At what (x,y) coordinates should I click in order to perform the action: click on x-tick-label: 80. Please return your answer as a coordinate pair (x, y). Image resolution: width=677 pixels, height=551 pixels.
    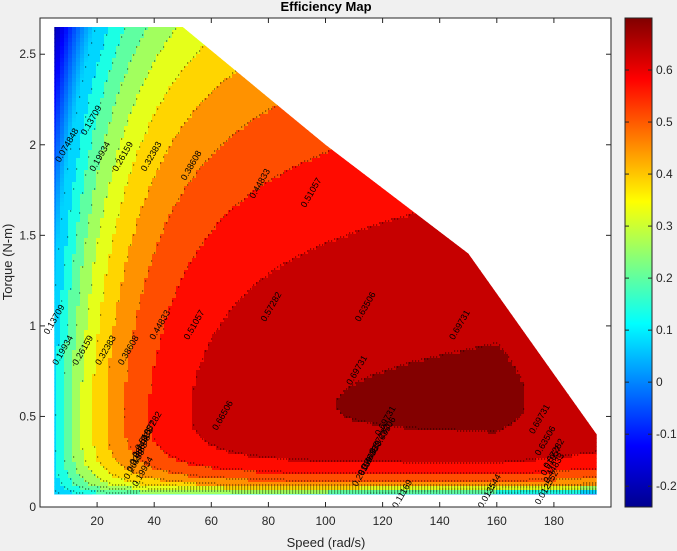
    Looking at the image, I should click on (269, 521).